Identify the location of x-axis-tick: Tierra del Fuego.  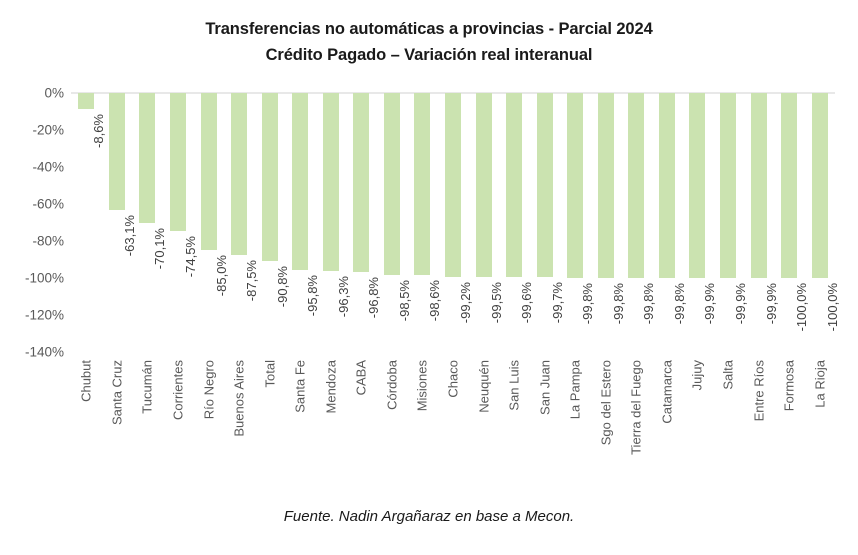
(636, 425).